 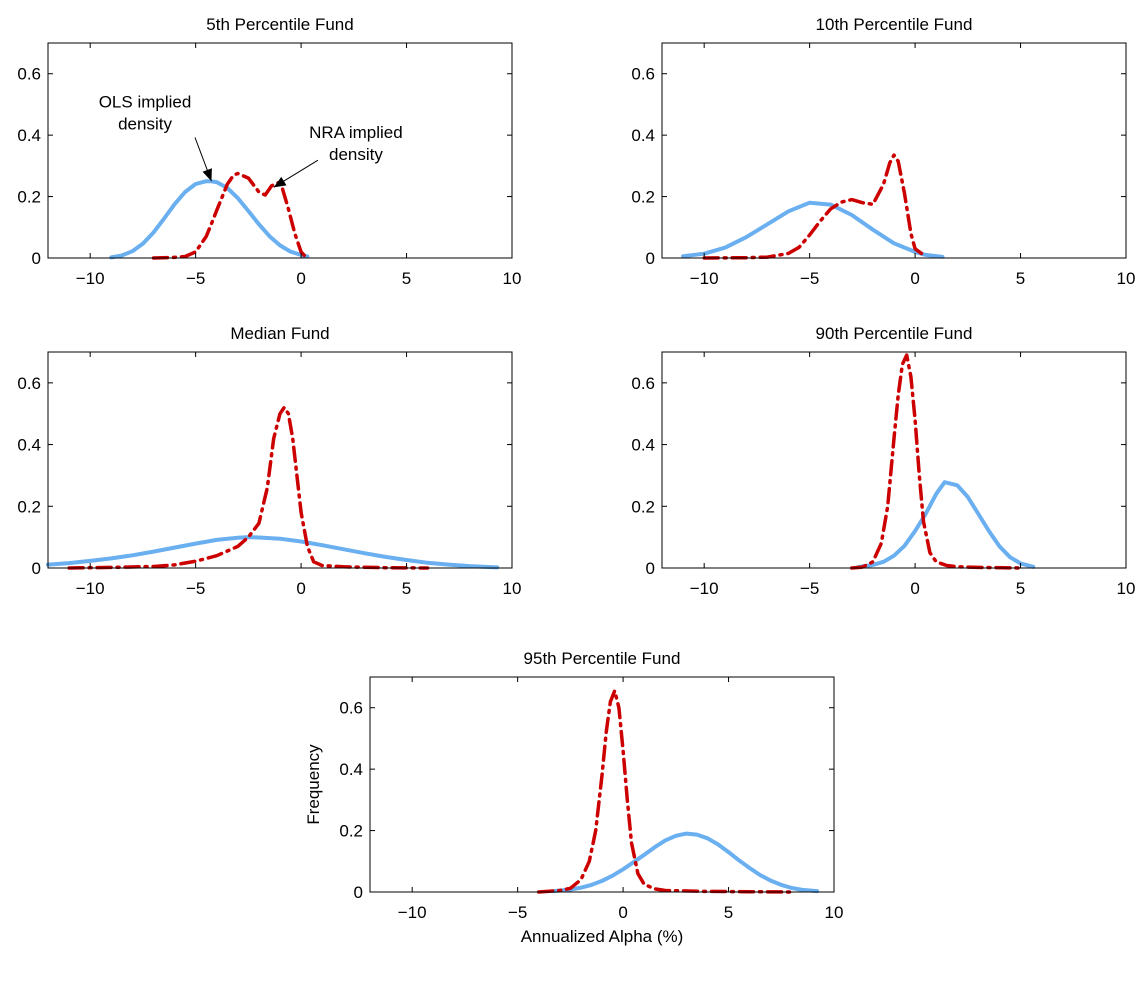 What do you see at coordinates (155, 137) in the screenshot?
I see `annotation-1: OLS implied density` at bounding box center [155, 137].